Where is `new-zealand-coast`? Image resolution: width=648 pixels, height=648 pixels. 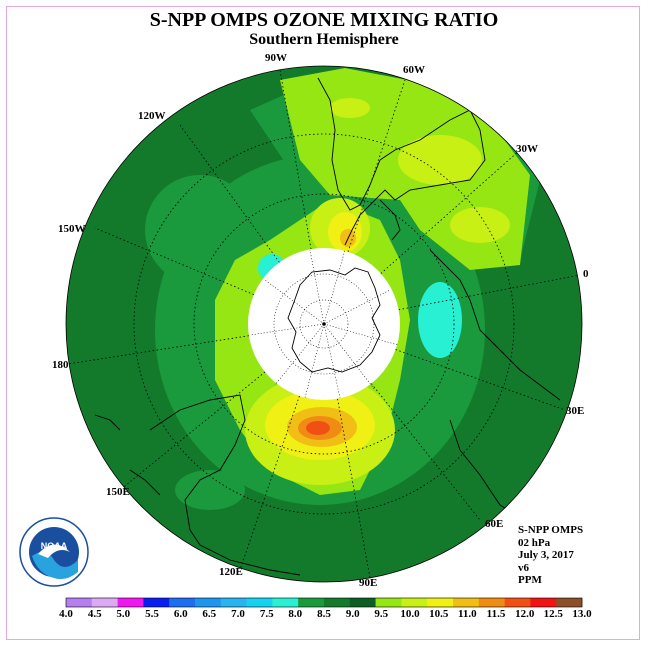 new-zealand-coast is located at coordinates (107, 422).